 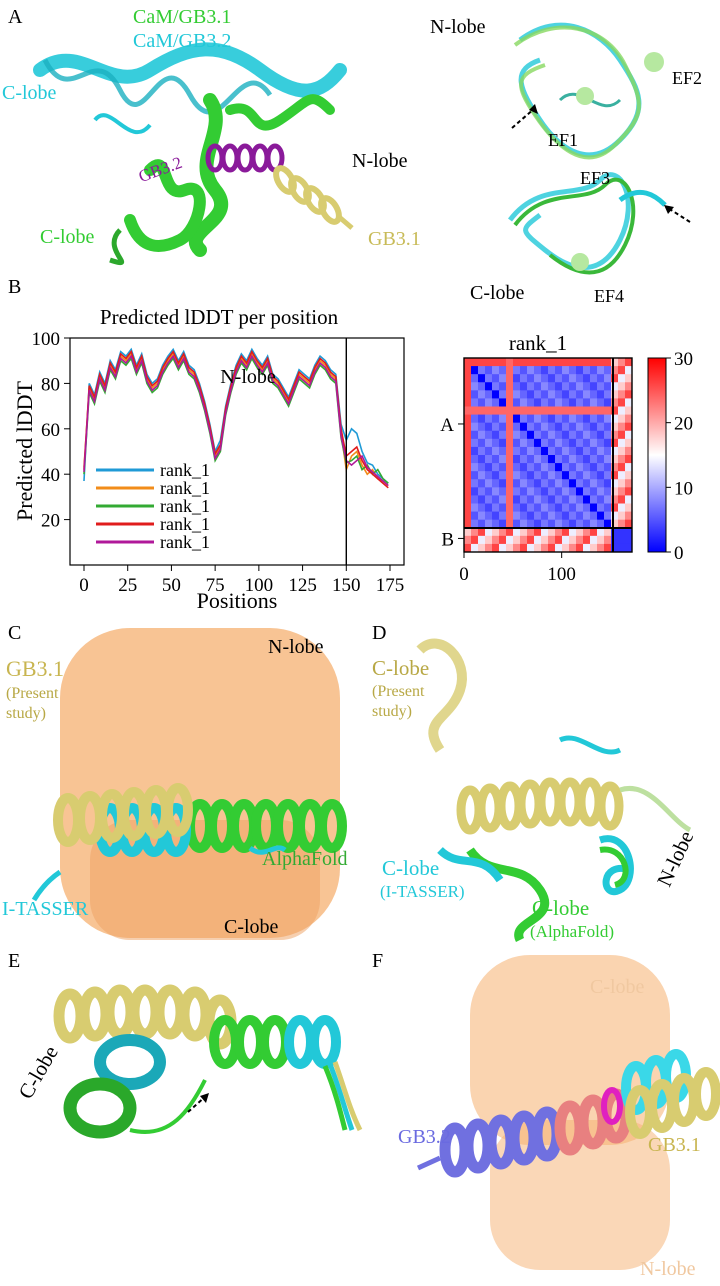 What do you see at coordinates (15, 633) in the screenshot?
I see `panel-letter-c: C` at bounding box center [15, 633].